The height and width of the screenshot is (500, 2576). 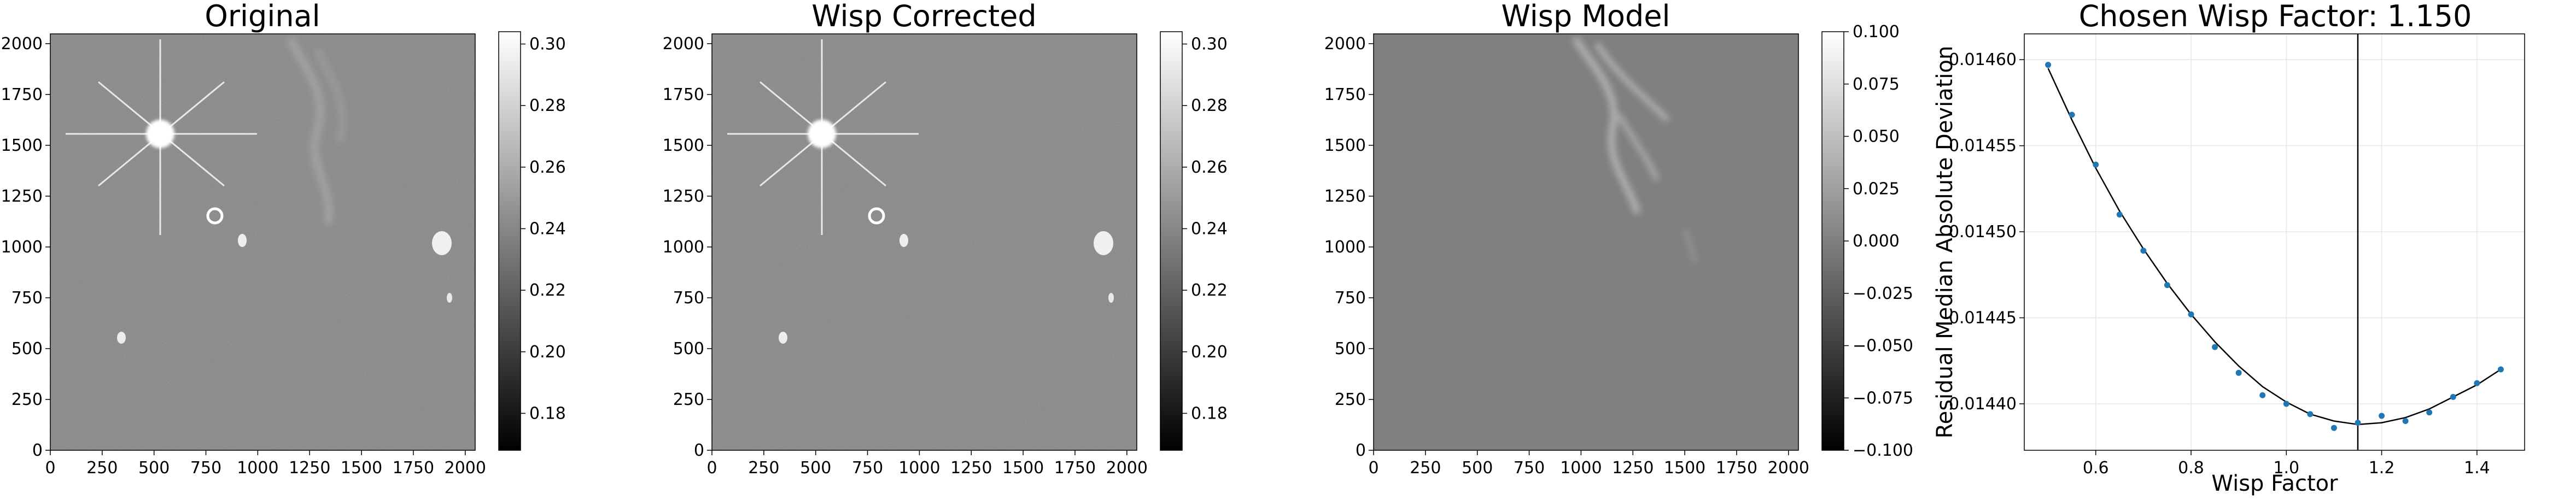 What do you see at coordinates (1945, 243) in the screenshot?
I see `y-axis-label: Residual Median Absolute Deviation` at bounding box center [1945, 243].